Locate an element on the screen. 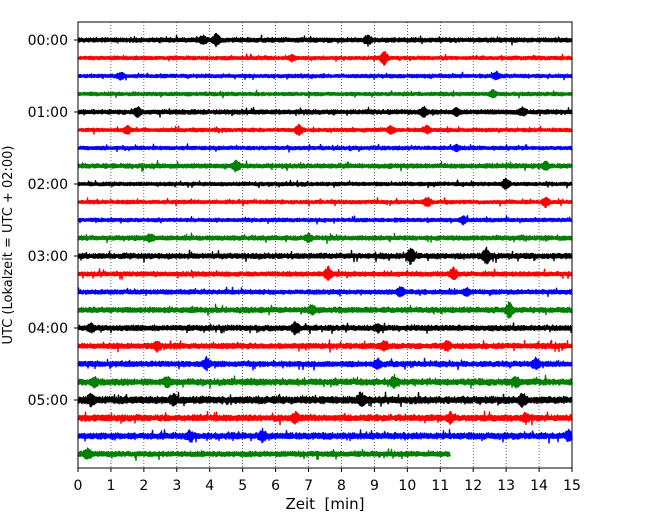 This screenshot has width=650, height=520. x-axis-label: Zeit [min] is located at coordinates (324, 504).